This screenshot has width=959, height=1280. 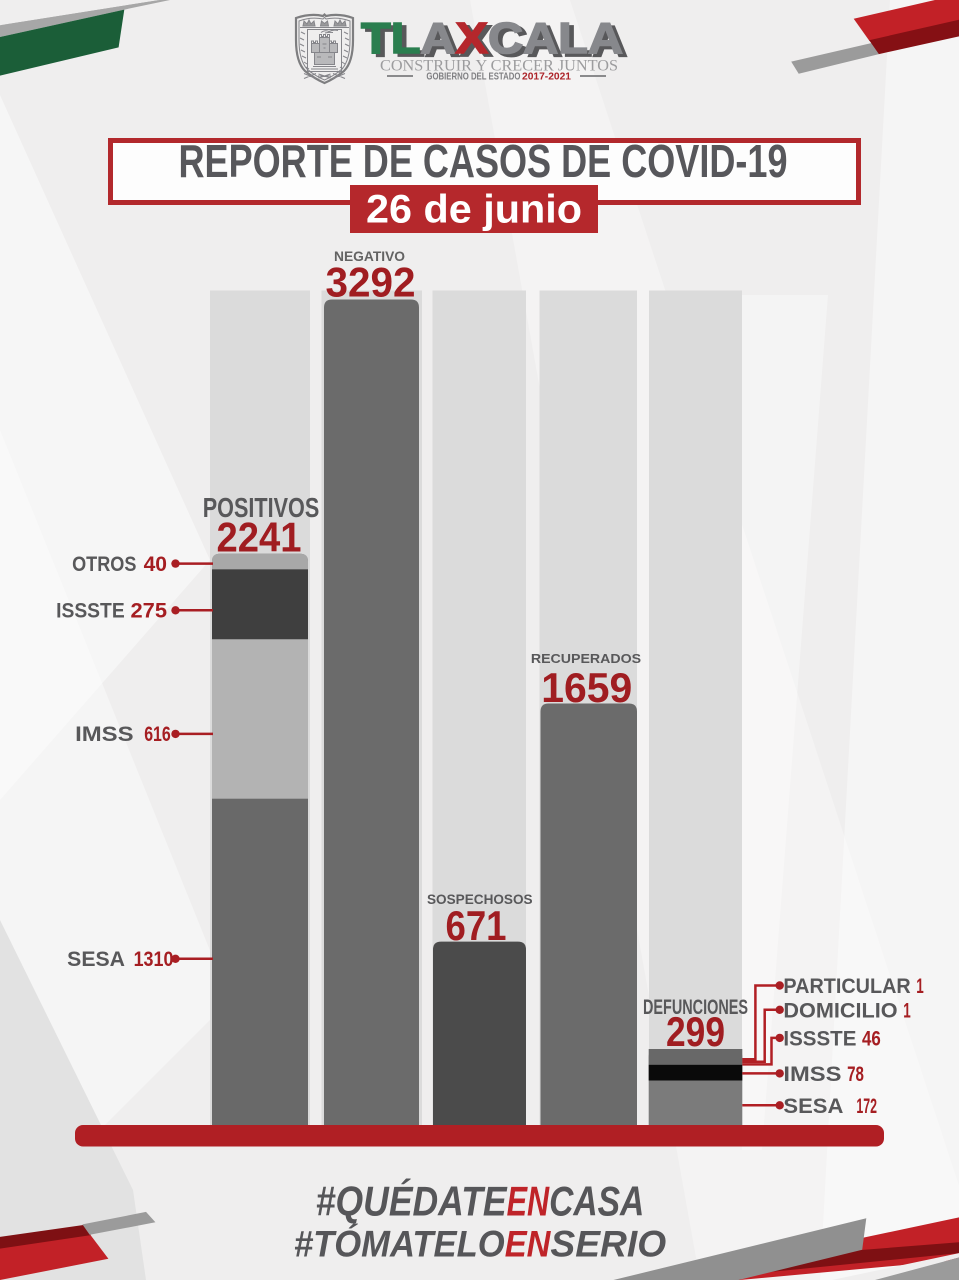 What do you see at coordinates (586, 658) in the screenshot?
I see `svg-text: RECUPERADOS` at bounding box center [586, 658].